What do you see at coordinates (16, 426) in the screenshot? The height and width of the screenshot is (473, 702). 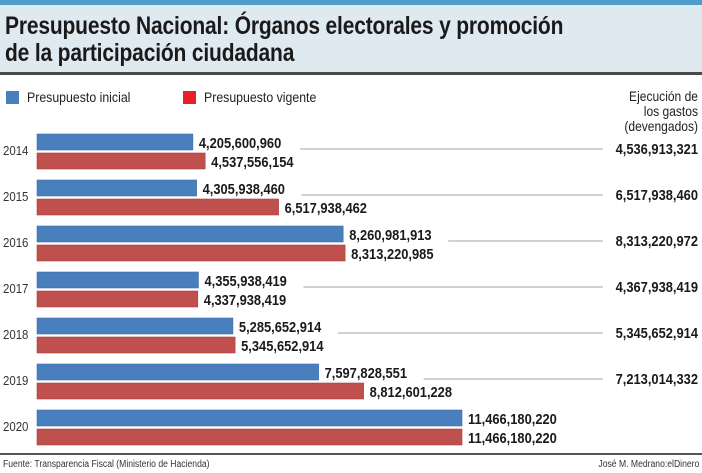 I see `year-label: 2020` at bounding box center [16, 426].